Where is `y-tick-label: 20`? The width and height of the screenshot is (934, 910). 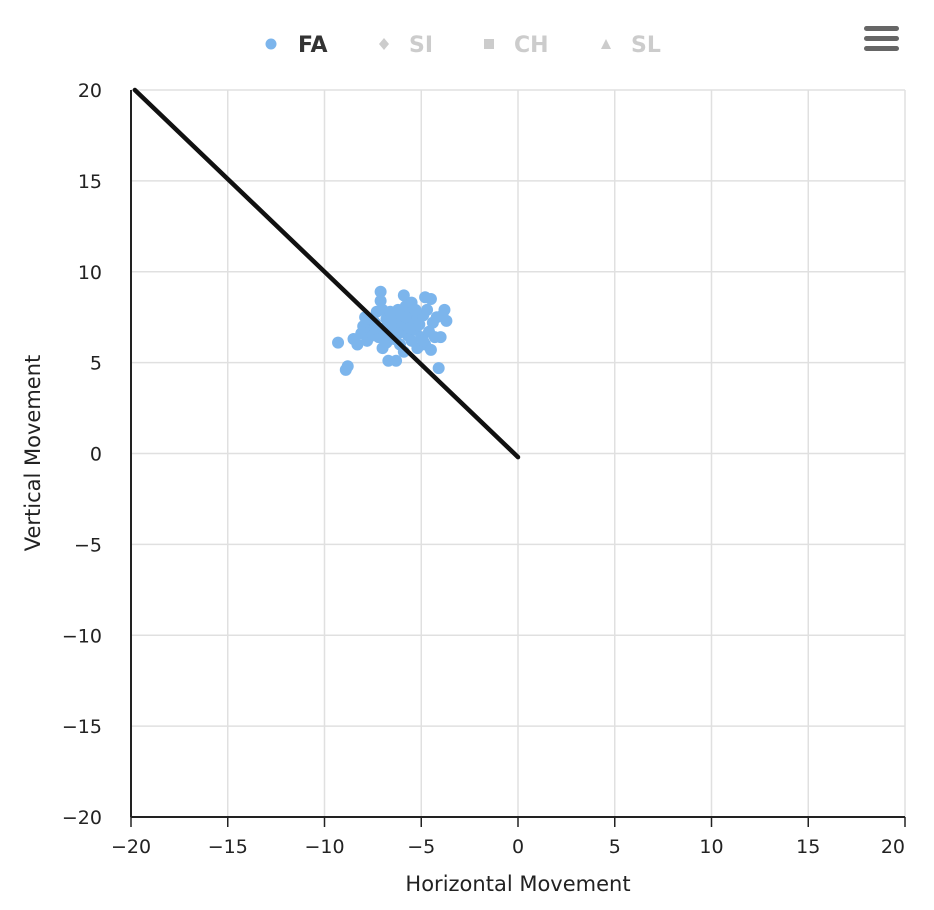
y-tick-label: 20 is located at coordinates (90, 91).